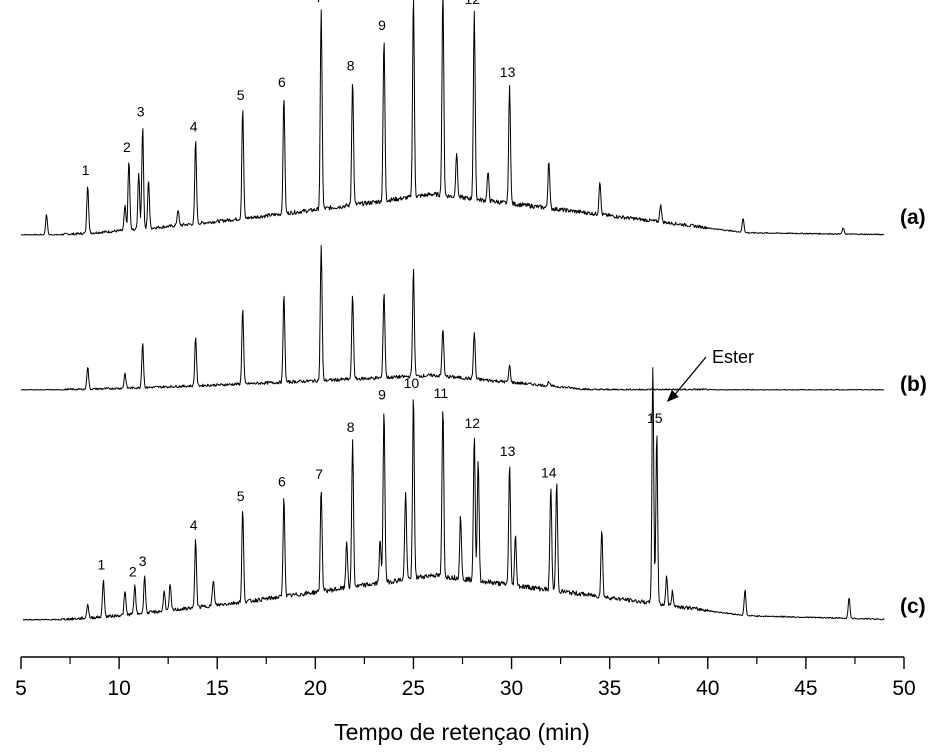  Describe the element at coordinates (913, 412) in the screenshot. I see `trace-labels-layer: (a) (b) (c)` at that location.